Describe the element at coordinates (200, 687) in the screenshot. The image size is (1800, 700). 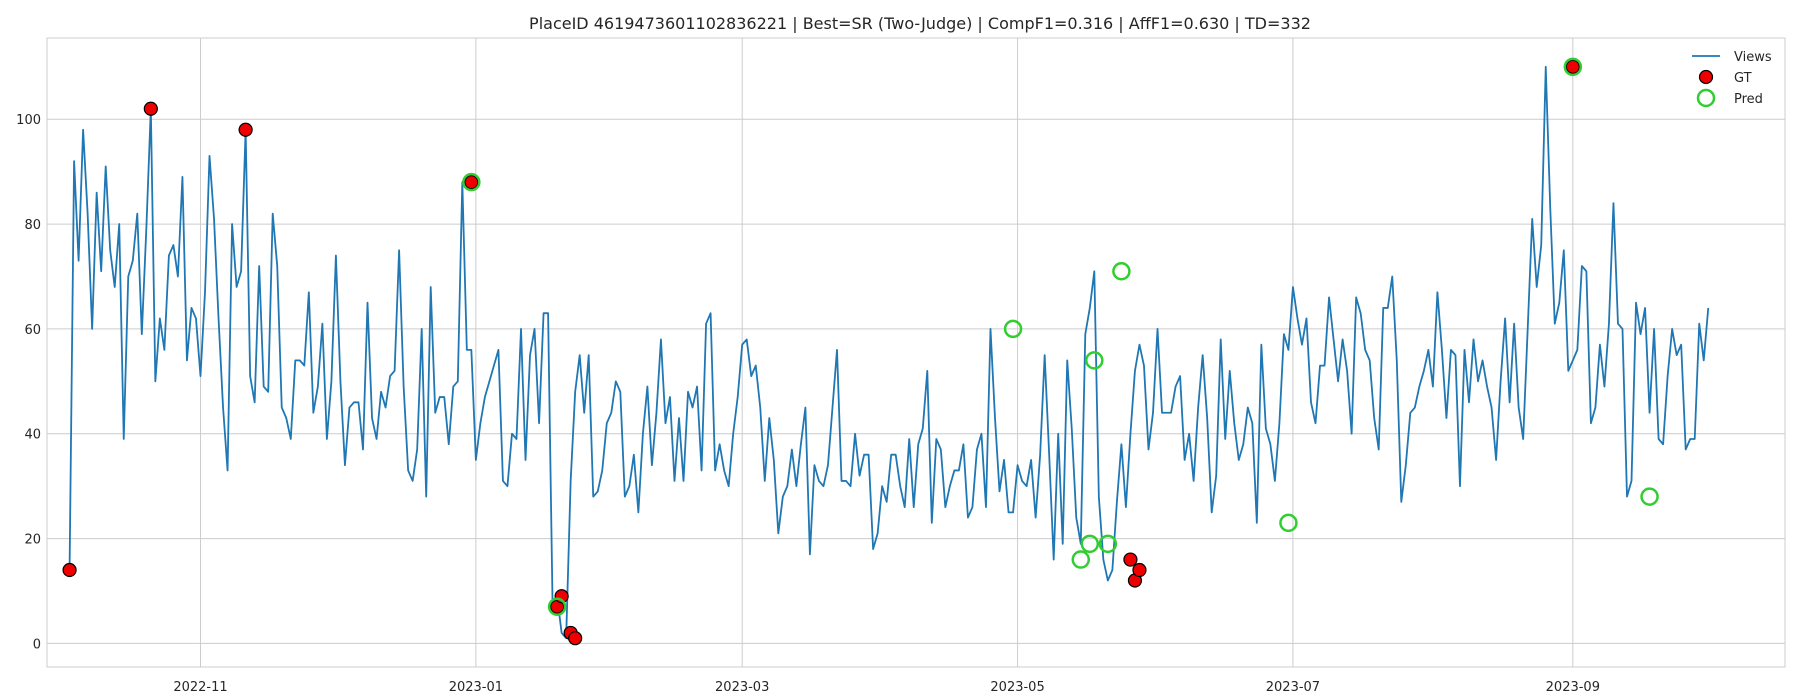
I see `x-tick-label: 2022-11` at that location.